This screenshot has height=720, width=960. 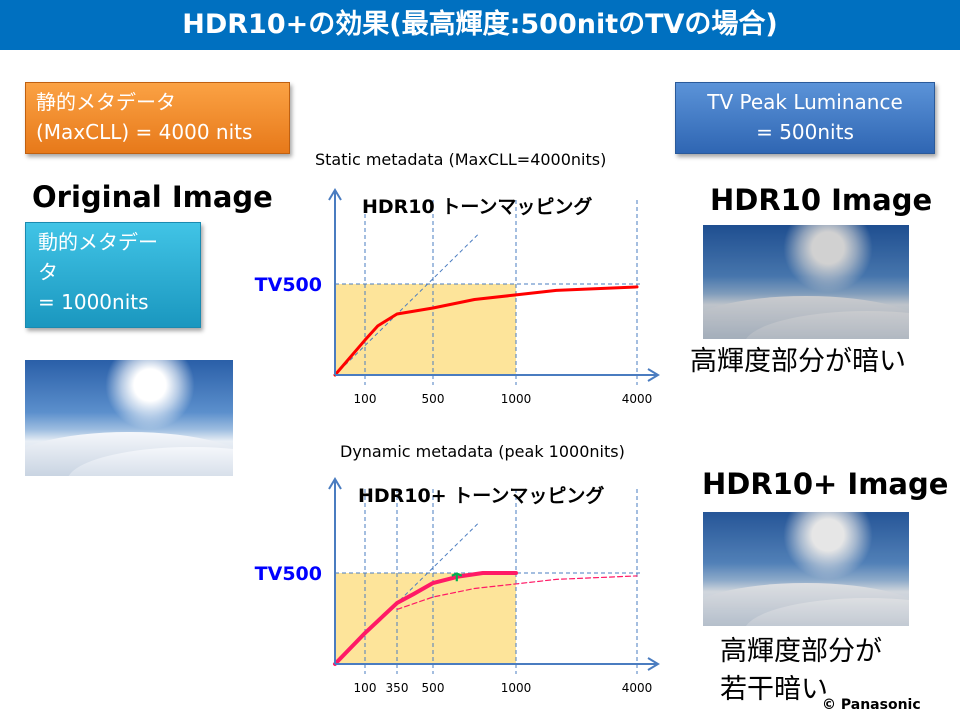 I want to click on hdr10-image, so click(x=806, y=282).